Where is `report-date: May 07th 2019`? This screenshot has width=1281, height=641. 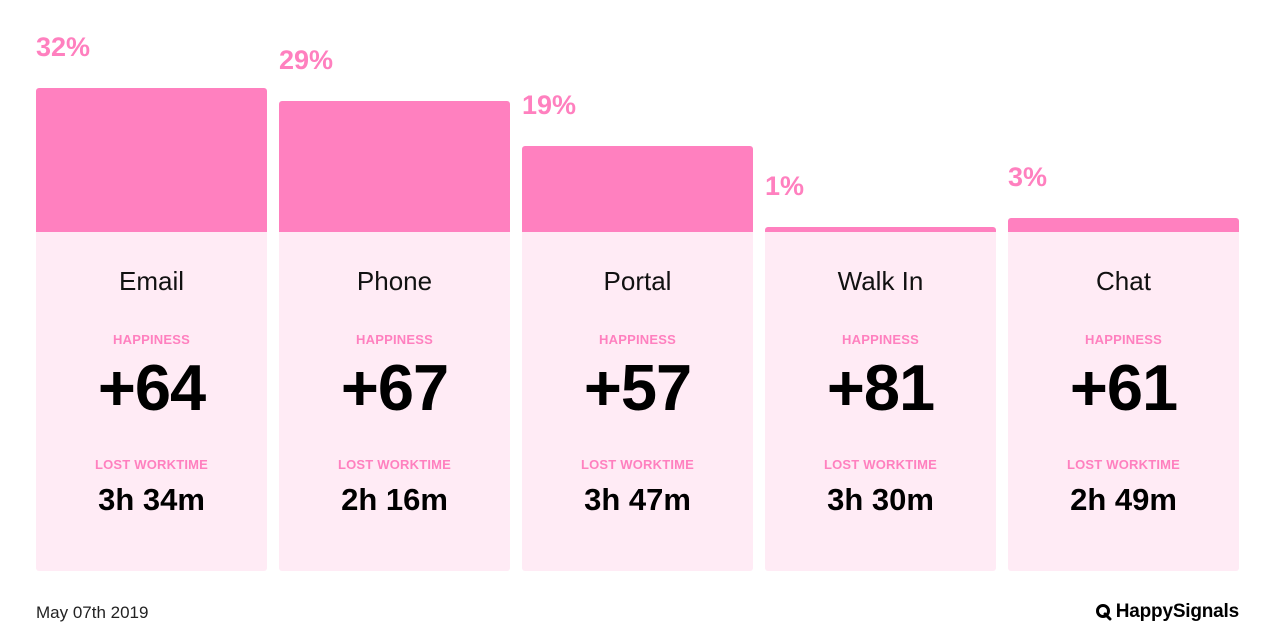 report-date: May 07th 2019 is located at coordinates (92, 612).